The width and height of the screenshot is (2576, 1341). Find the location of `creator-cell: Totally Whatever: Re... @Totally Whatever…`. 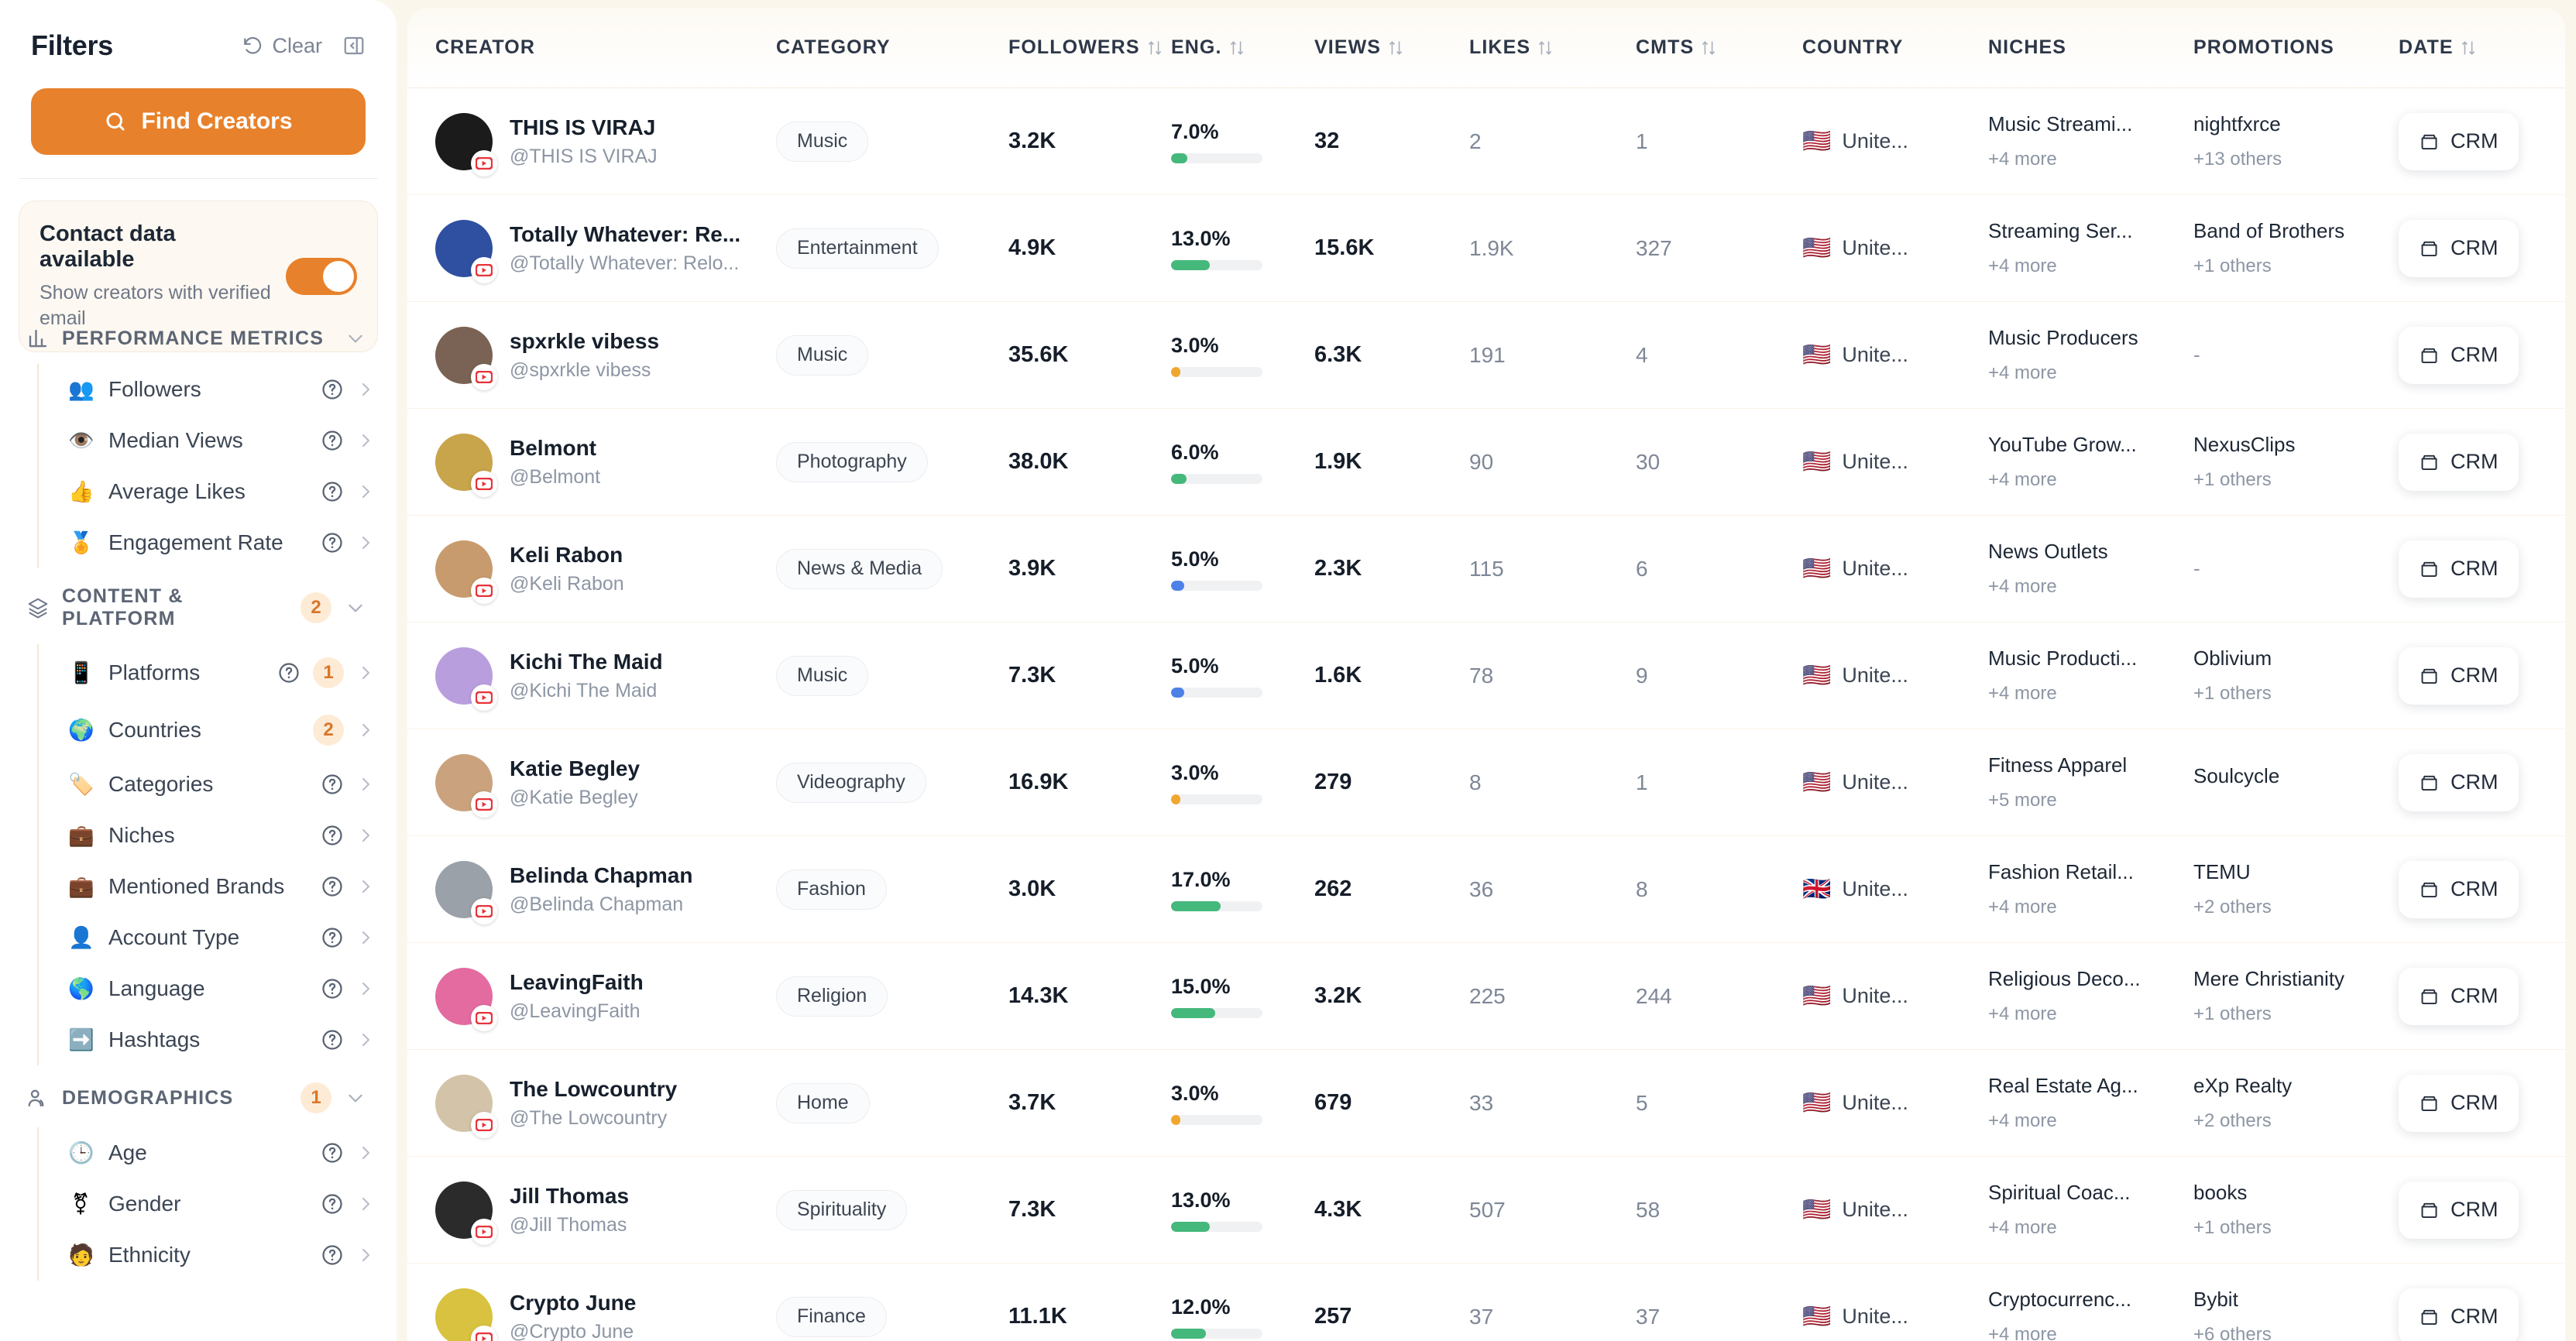

creator-cell: Totally Whatever: Re... @Totally Whatever… is located at coordinates (605, 251).